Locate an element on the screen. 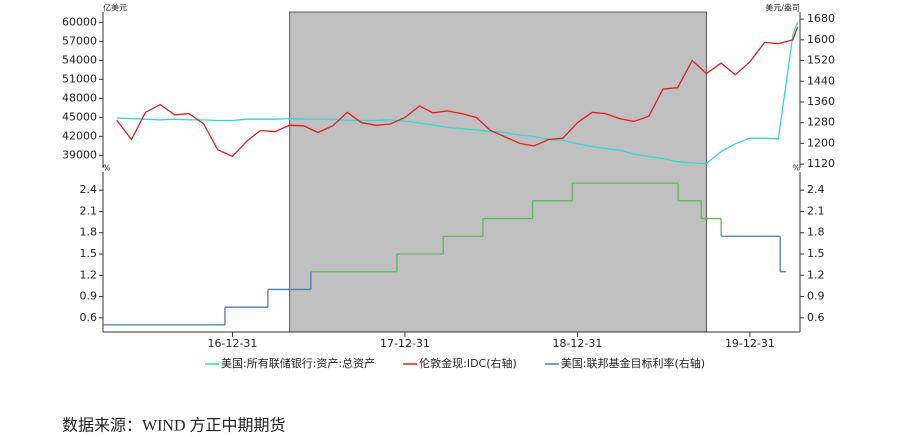  legend-label: 美国:联邦基金目标利率(右轴) is located at coordinates (633, 363).